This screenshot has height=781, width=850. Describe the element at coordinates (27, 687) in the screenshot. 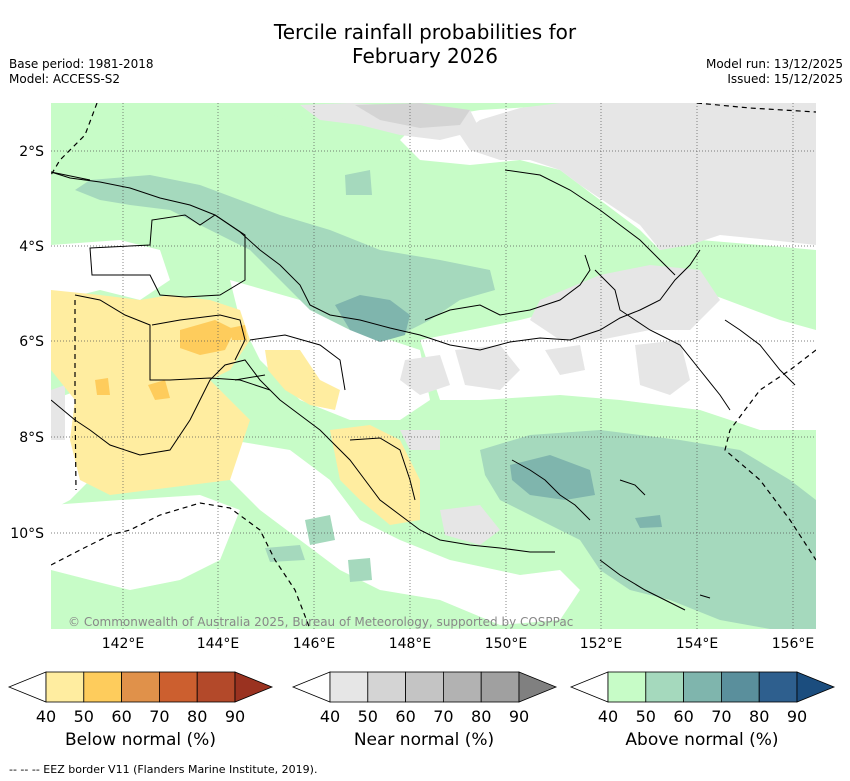

I see `colorbar-below-min-arrow` at that location.